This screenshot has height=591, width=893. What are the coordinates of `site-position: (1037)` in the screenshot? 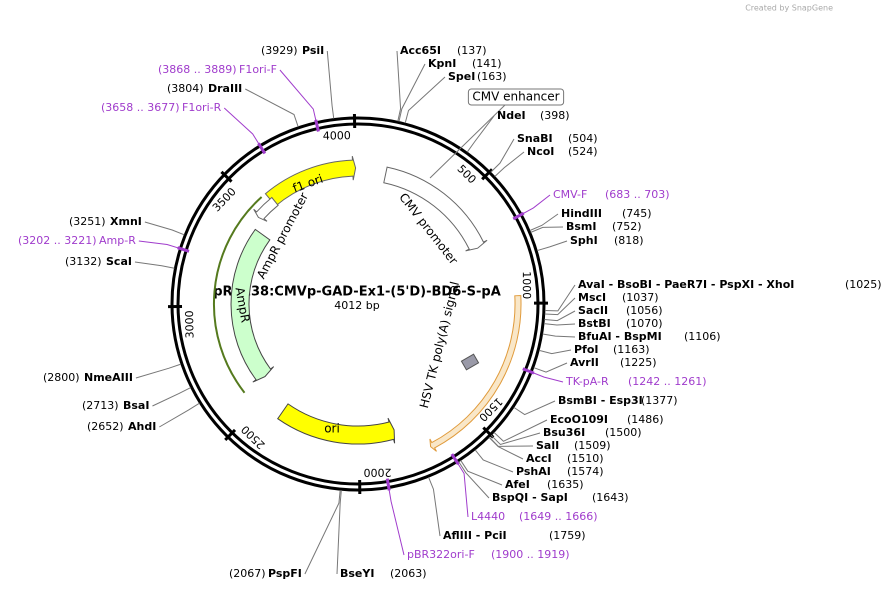 It's located at (640, 297).